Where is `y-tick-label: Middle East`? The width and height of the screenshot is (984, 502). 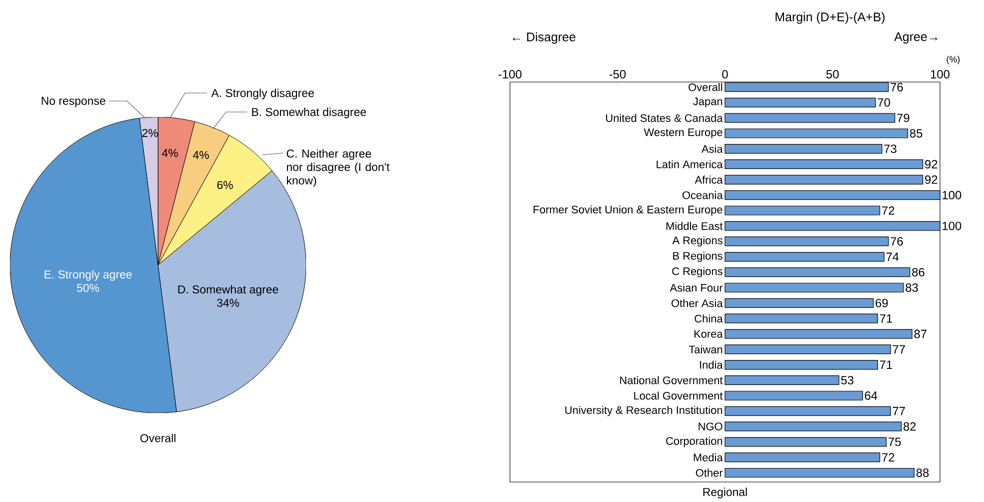
y-tick-label: Middle East is located at coordinates (694, 226).